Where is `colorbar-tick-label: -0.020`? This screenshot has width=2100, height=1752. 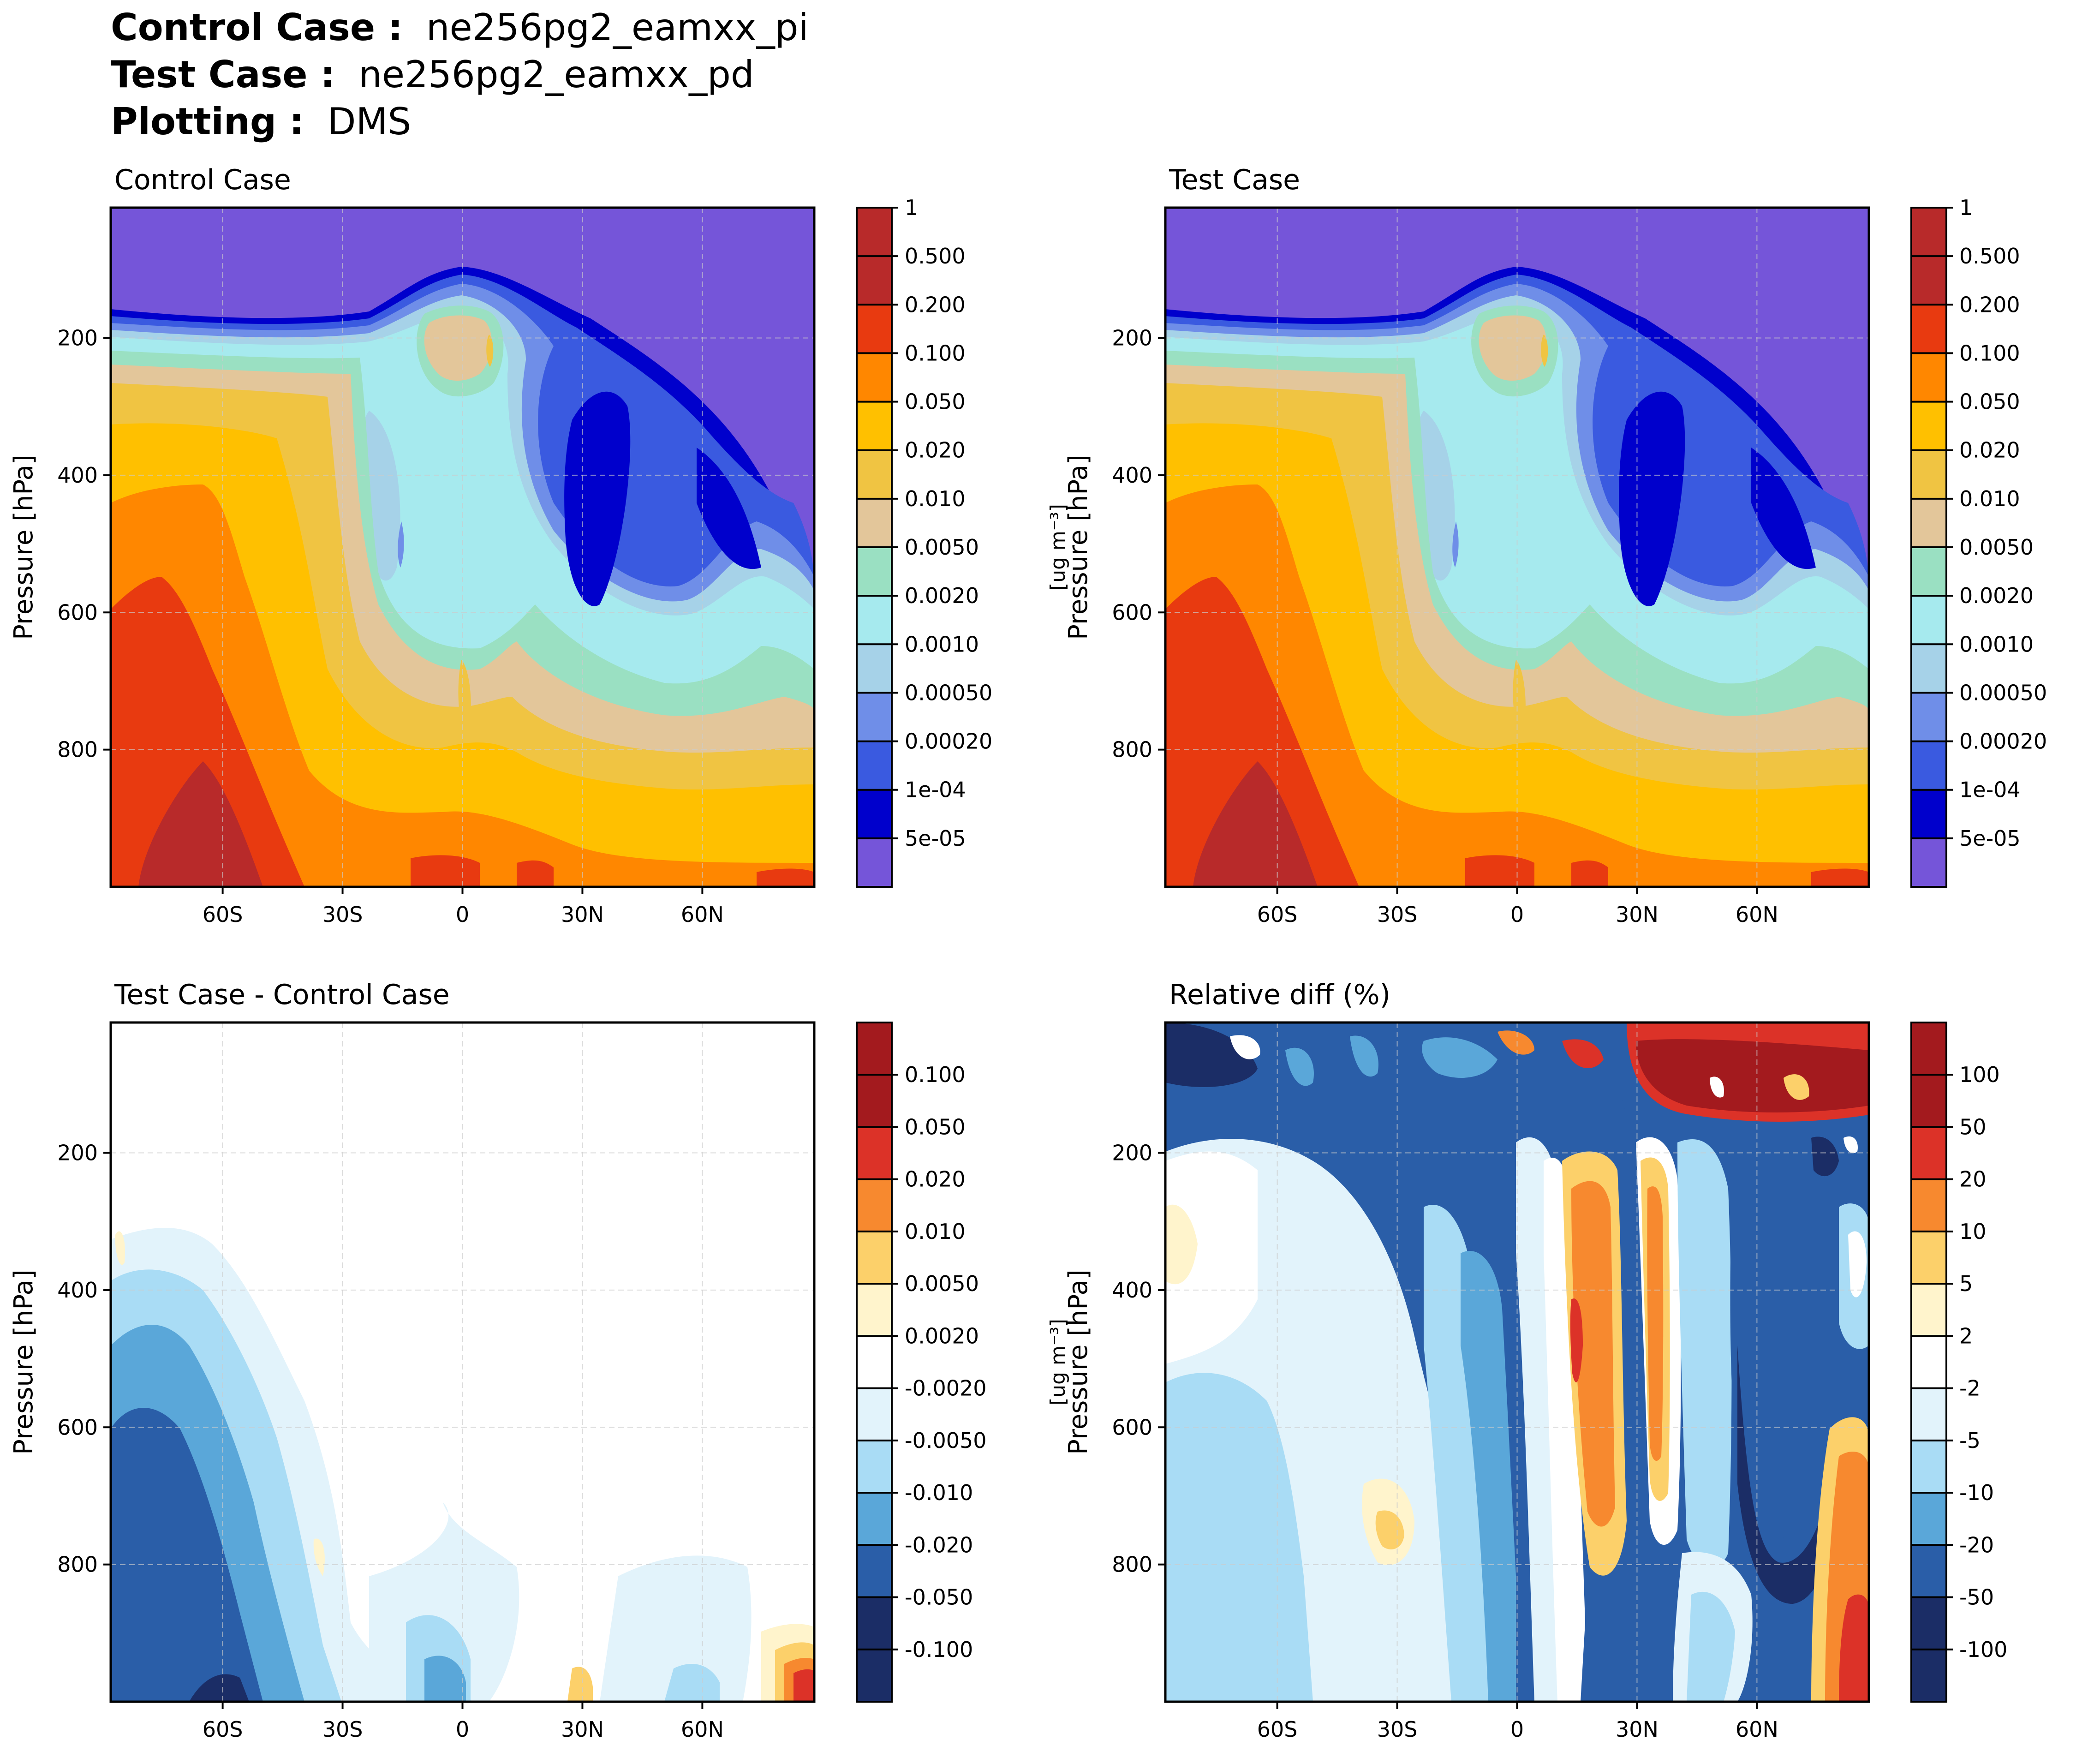 colorbar-tick-label: -0.020 is located at coordinates (939, 1544).